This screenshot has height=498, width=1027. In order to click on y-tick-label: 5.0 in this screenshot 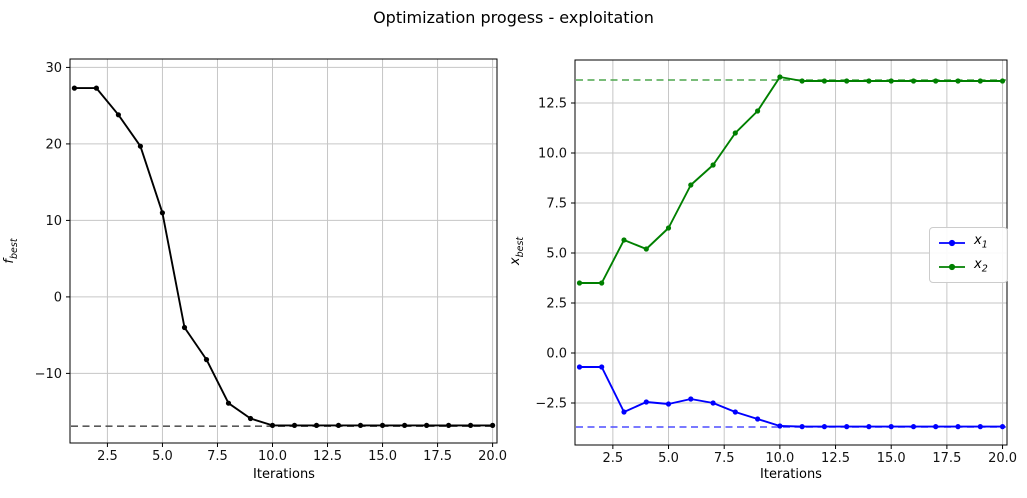, I will do `click(556, 254)`.